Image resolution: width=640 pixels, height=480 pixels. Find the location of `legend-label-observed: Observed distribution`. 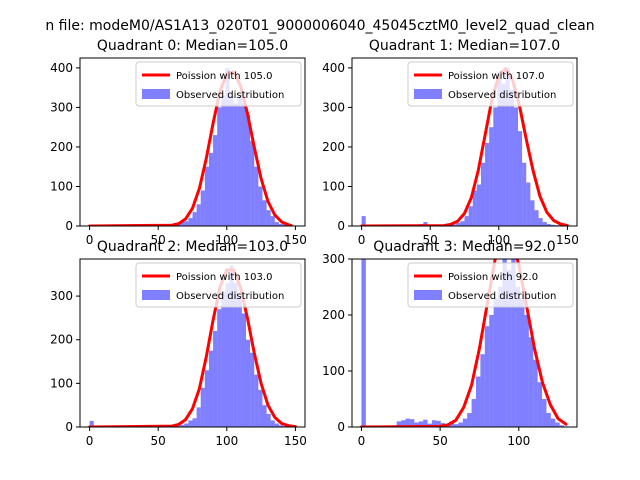

legend-label-observed: Observed distribution is located at coordinates (230, 296).